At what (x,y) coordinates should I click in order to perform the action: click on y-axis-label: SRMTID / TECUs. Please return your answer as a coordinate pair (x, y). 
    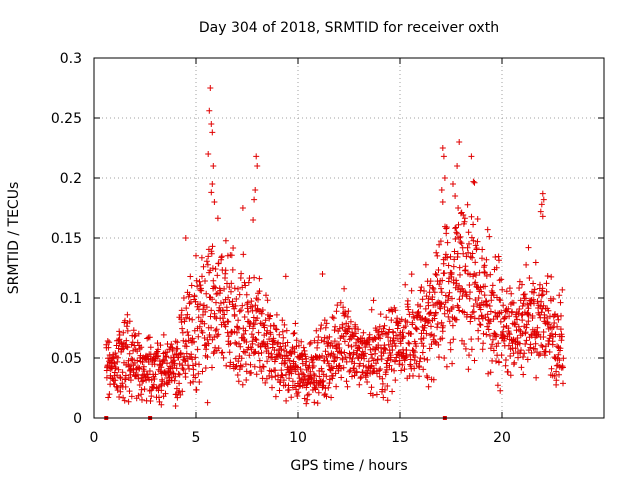
    Looking at the image, I should click on (14, 238).